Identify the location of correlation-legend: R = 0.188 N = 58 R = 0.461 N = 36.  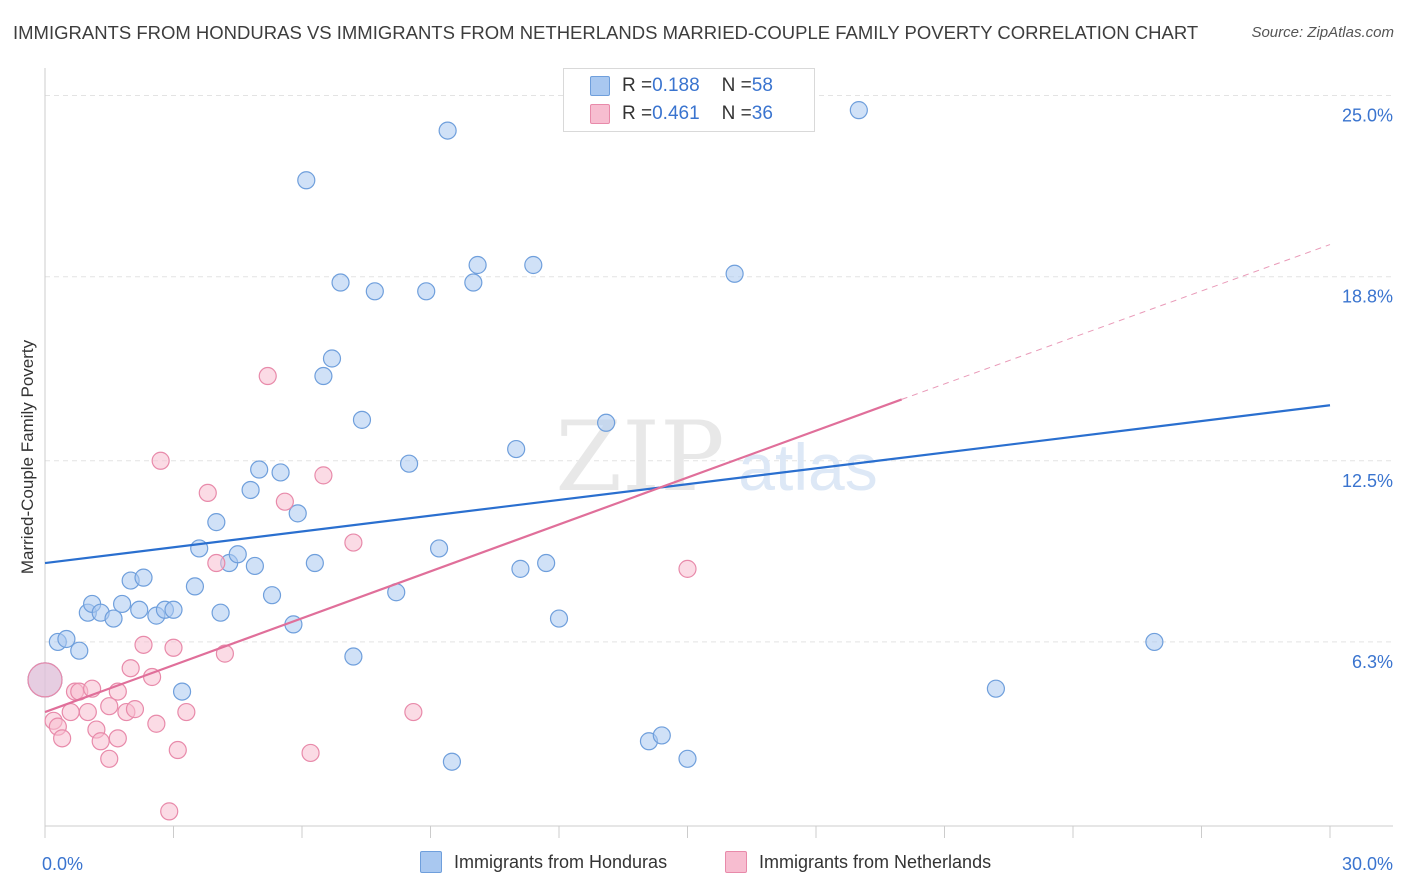
(689, 100).